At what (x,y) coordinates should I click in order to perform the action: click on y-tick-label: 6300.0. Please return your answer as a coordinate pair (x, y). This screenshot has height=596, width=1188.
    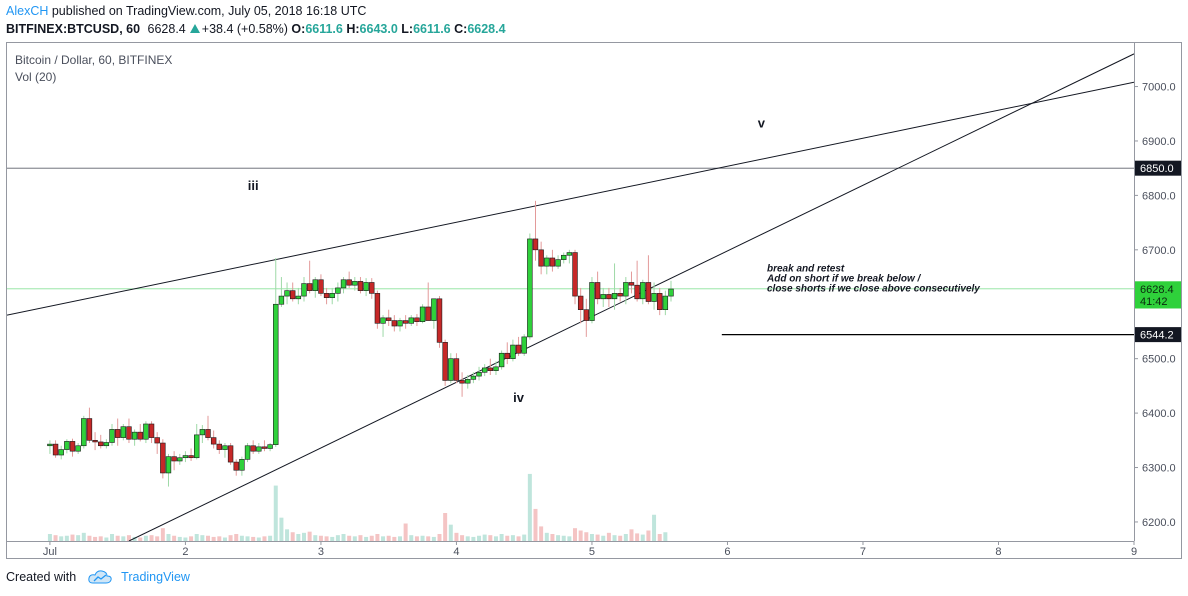
    Looking at the image, I should click on (1159, 469).